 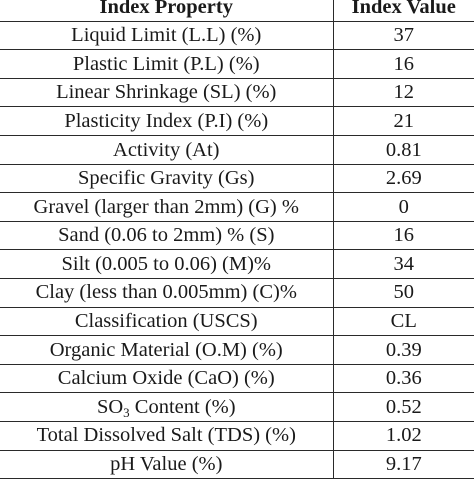 What do you see at coordinates (126, 412) in the screenshot?
I see `so3-subscript: 3` at bounding box center [126, 412].